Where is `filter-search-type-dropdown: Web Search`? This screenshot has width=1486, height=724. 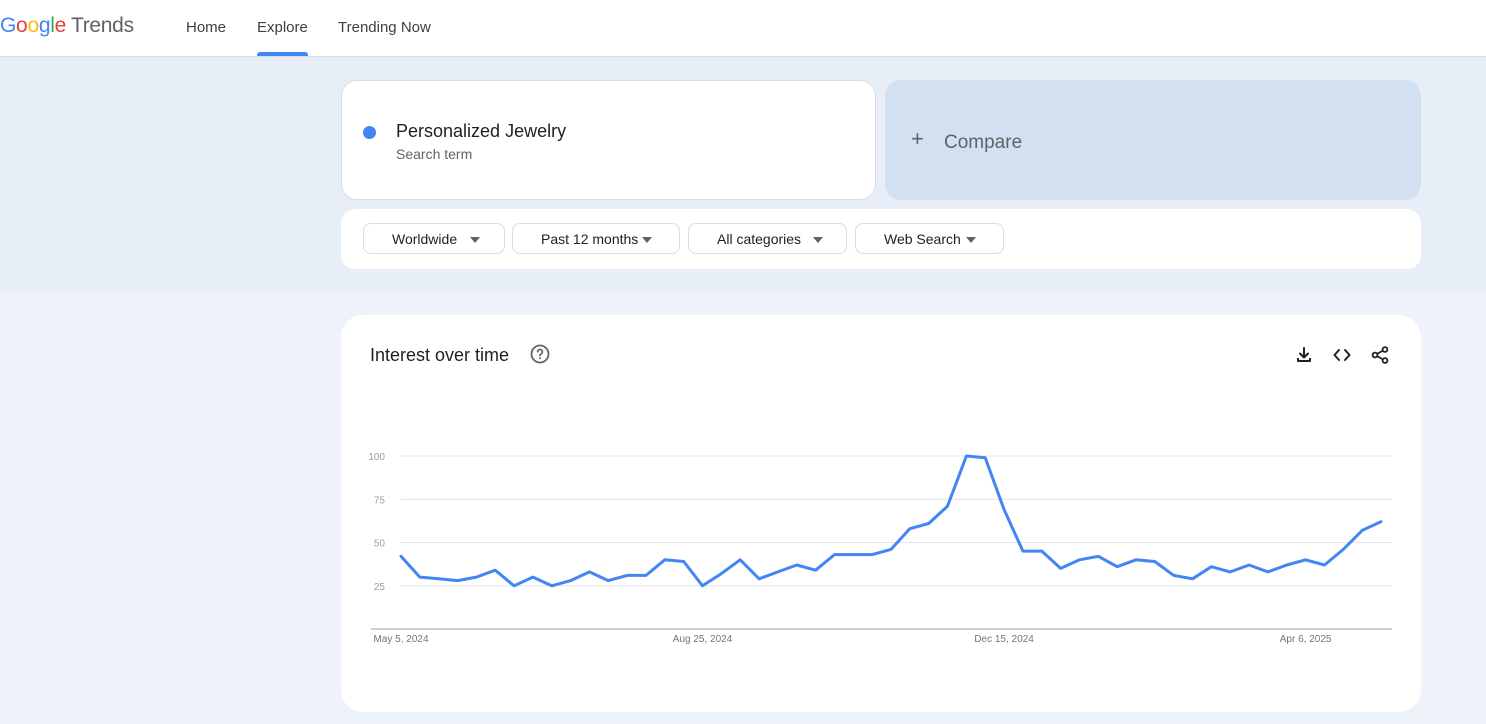 filter-search-type-dropdown: Web Search is located at coordinates (929, 238).